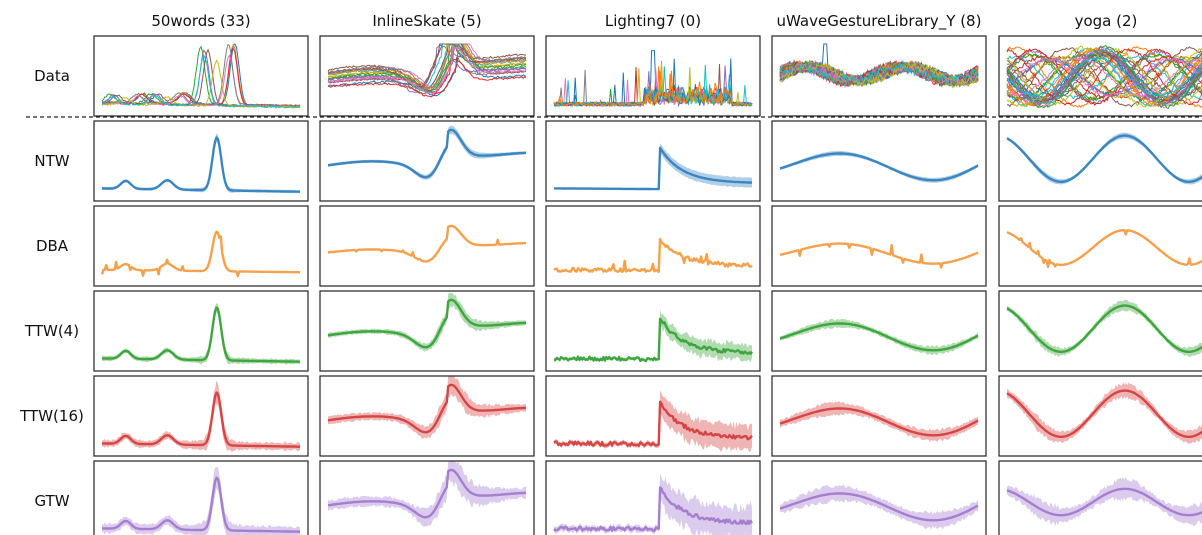 This screenshot has height=535, width=1202. I want to click on row-label: GTW, so click(51, 501).